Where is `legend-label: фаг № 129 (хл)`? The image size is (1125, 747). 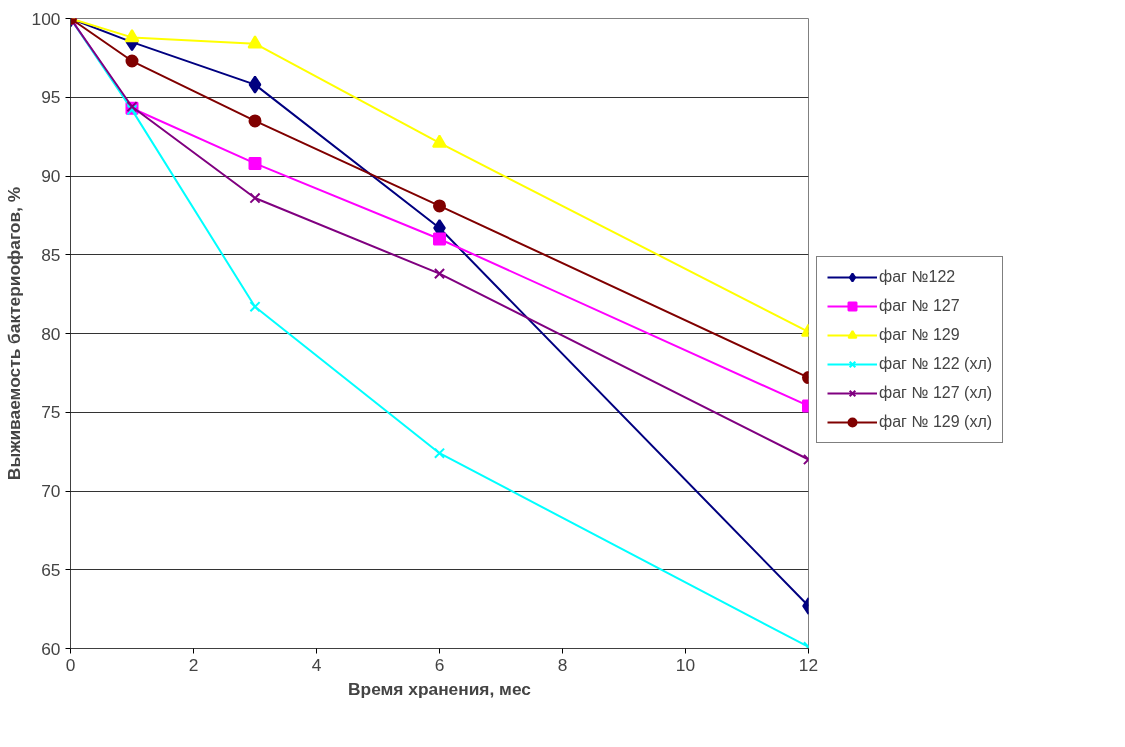
legend-label: фаг № 129 (хл) is located at coordinates (936, 422).